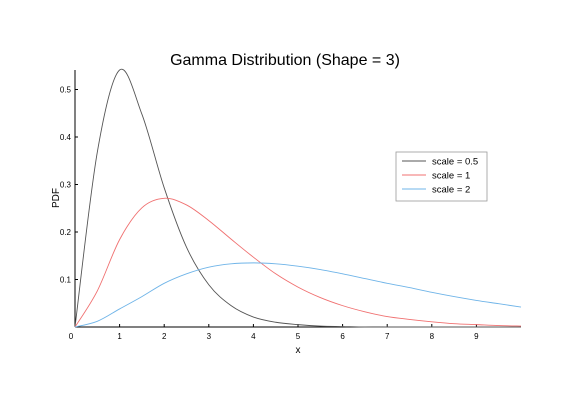 The width and height of the screenshot is (567, 401). Describe the element at coordinates (119, 336) in the screenshot. I see `x-tick-label: 1` at that location.